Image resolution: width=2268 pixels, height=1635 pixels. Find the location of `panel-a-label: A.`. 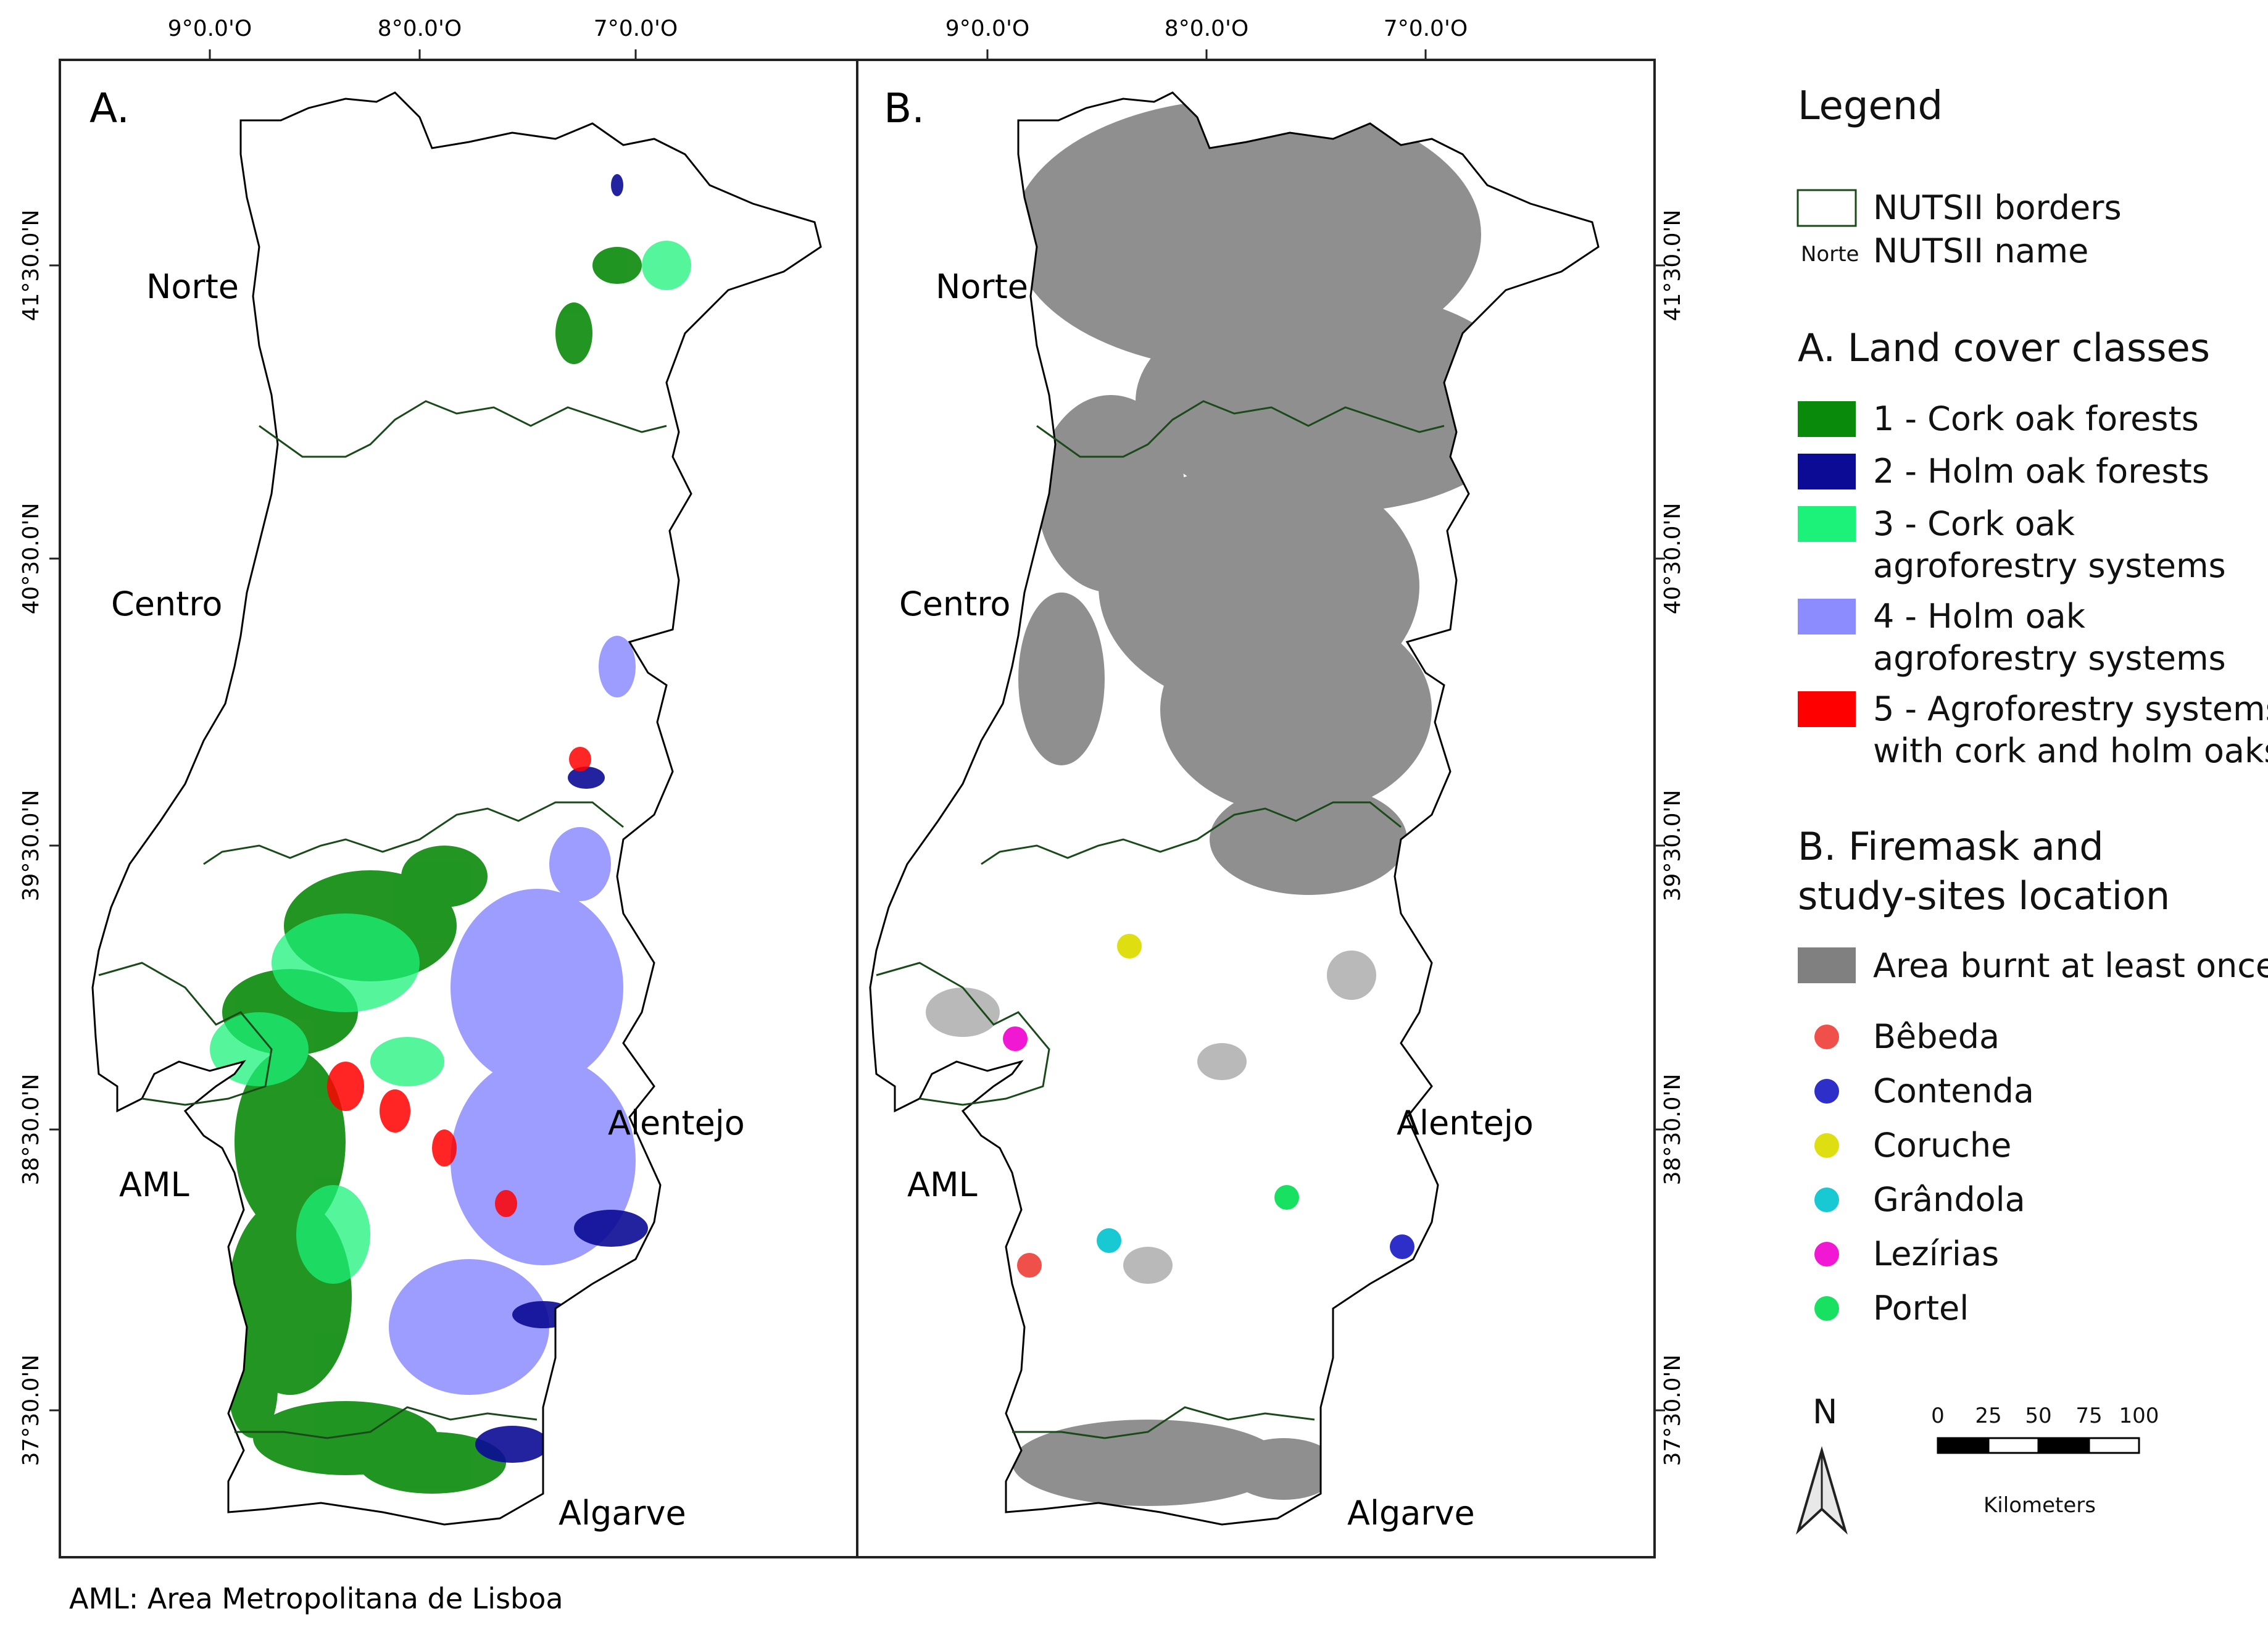

panel-a-label: A. is located at coordinates (109, 108).